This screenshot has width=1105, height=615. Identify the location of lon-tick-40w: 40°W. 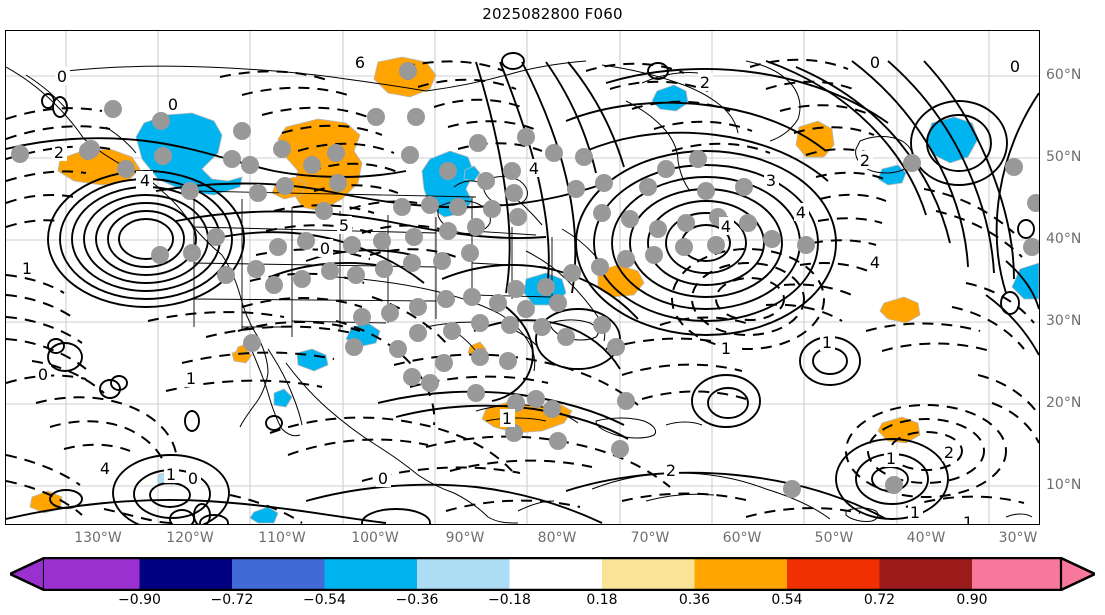
(926, 538).